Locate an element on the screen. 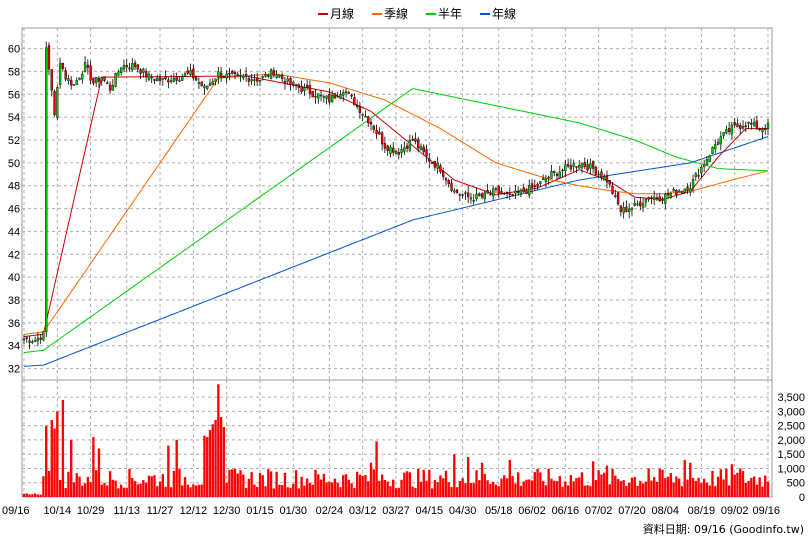 This screenshot has height=540, width=808. legend-label-year: 年線 is located at coordinates (504, 13).